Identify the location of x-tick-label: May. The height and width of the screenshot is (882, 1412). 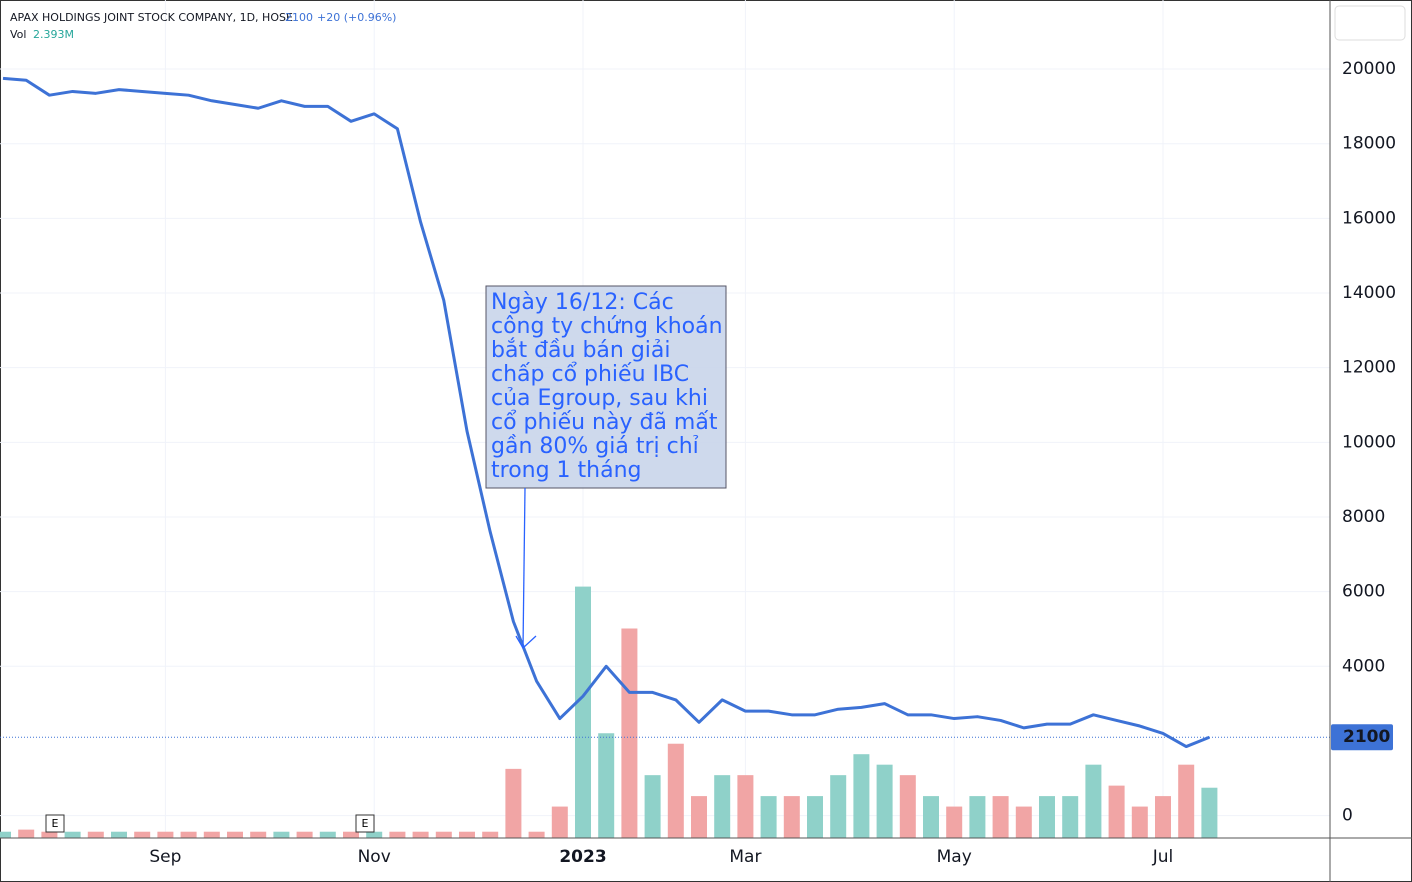
(954, 857).